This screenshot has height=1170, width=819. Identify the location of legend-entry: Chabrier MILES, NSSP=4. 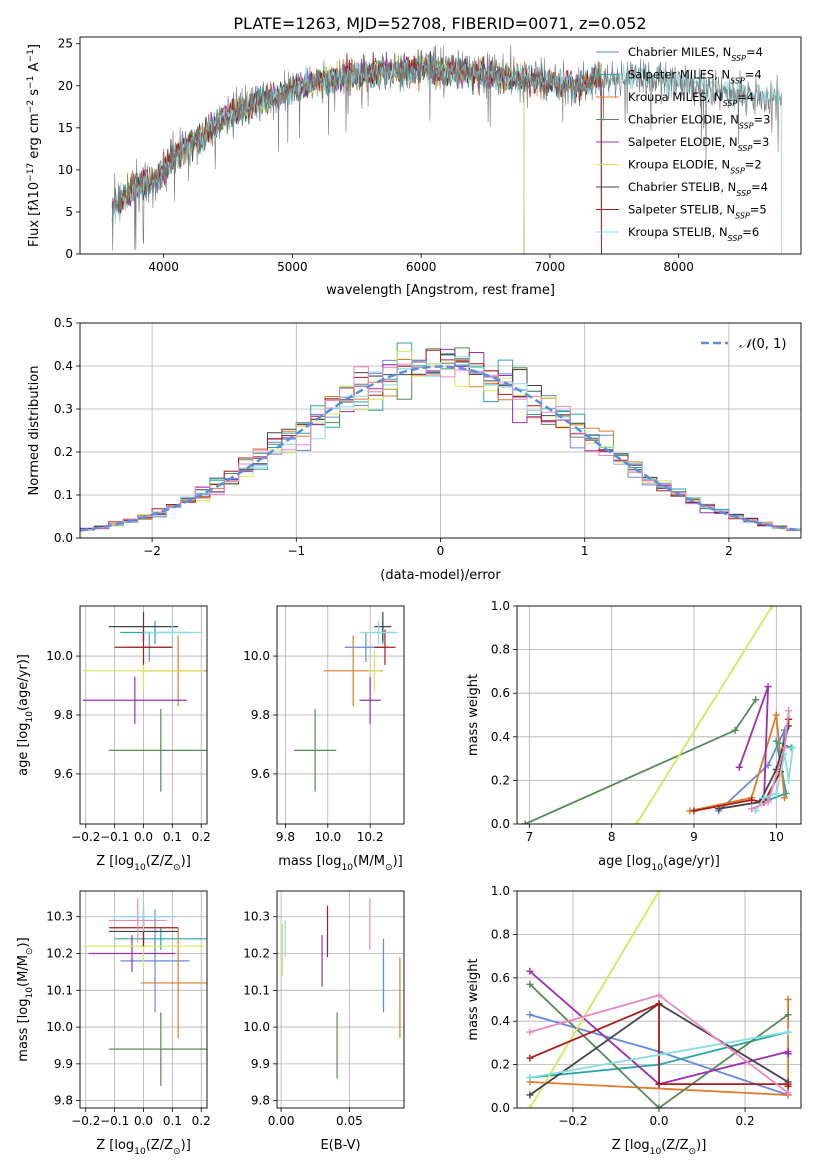
(695, 54).